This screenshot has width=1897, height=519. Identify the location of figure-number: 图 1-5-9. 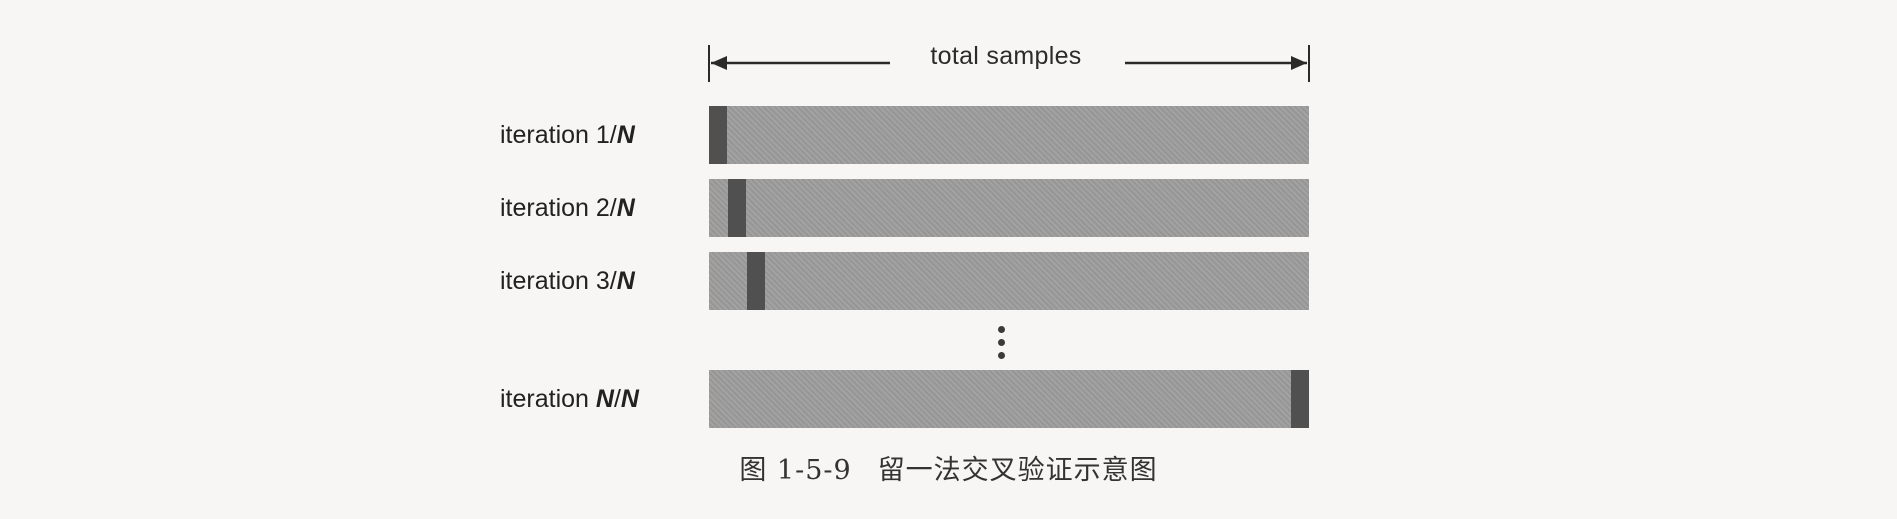
(795, 470).